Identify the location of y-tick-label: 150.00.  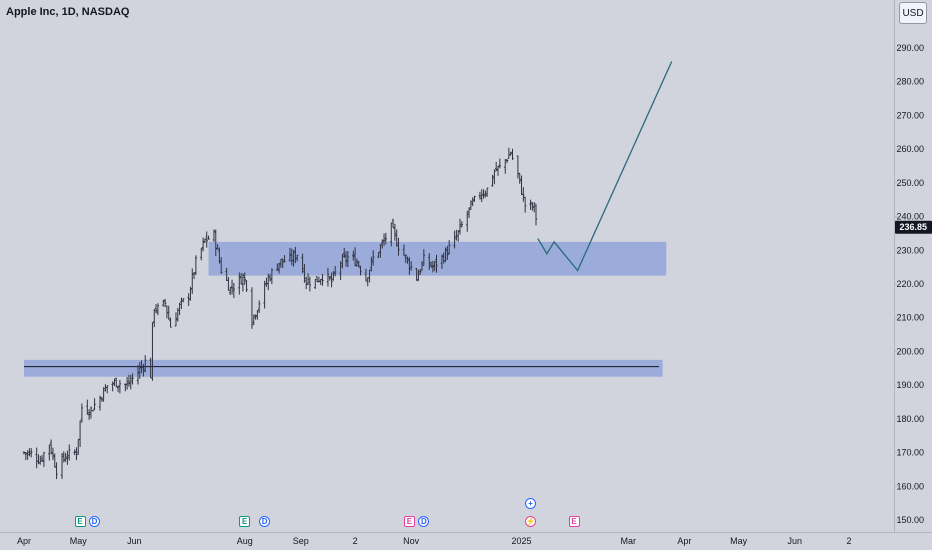
(910, 520).